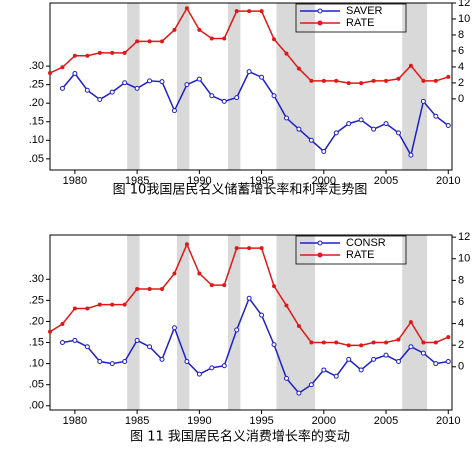  Describe the element at coordinates (36, 140) in the screenshot. I see `y-tick-label: .10` at that location.